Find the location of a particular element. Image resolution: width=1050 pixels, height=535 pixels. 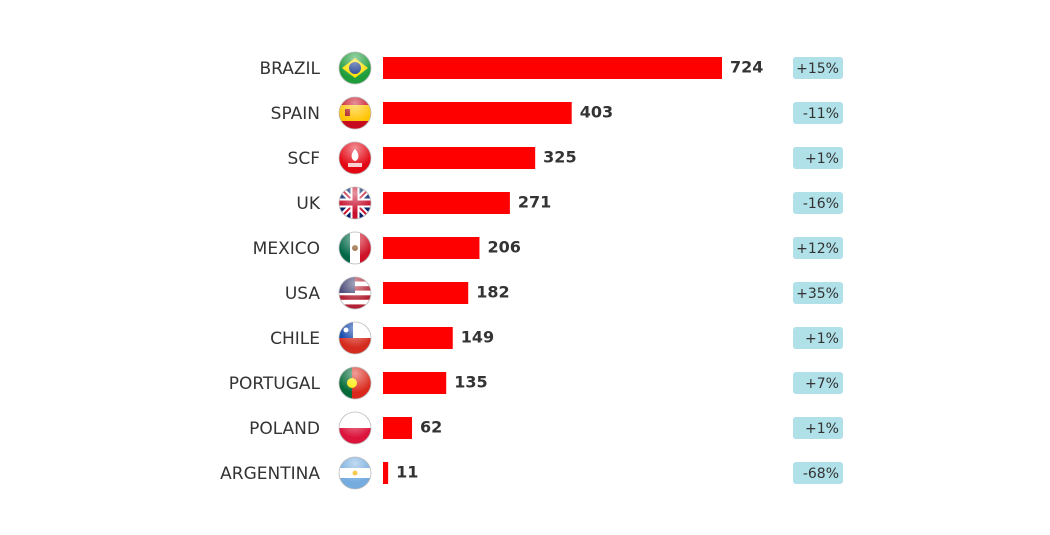

change-label: -11% is located at coordinates (821, 114).